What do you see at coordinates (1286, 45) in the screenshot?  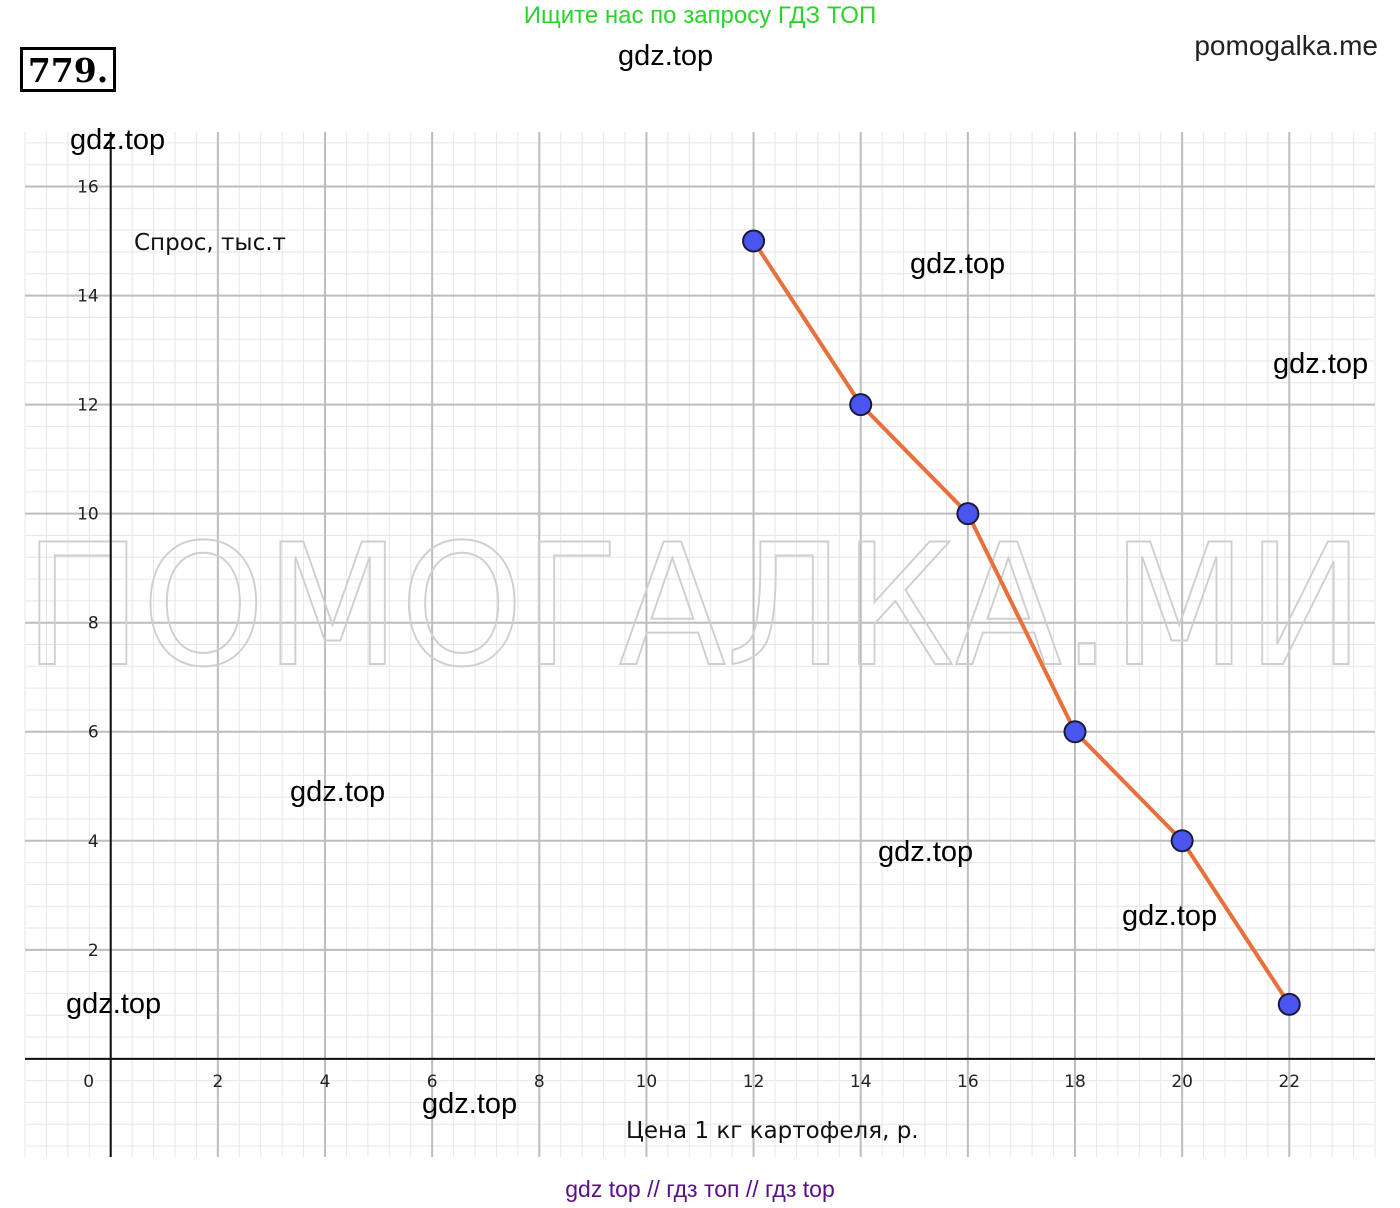 I see `site-name: pomogalka.me` at bounding box center [1286, 45].